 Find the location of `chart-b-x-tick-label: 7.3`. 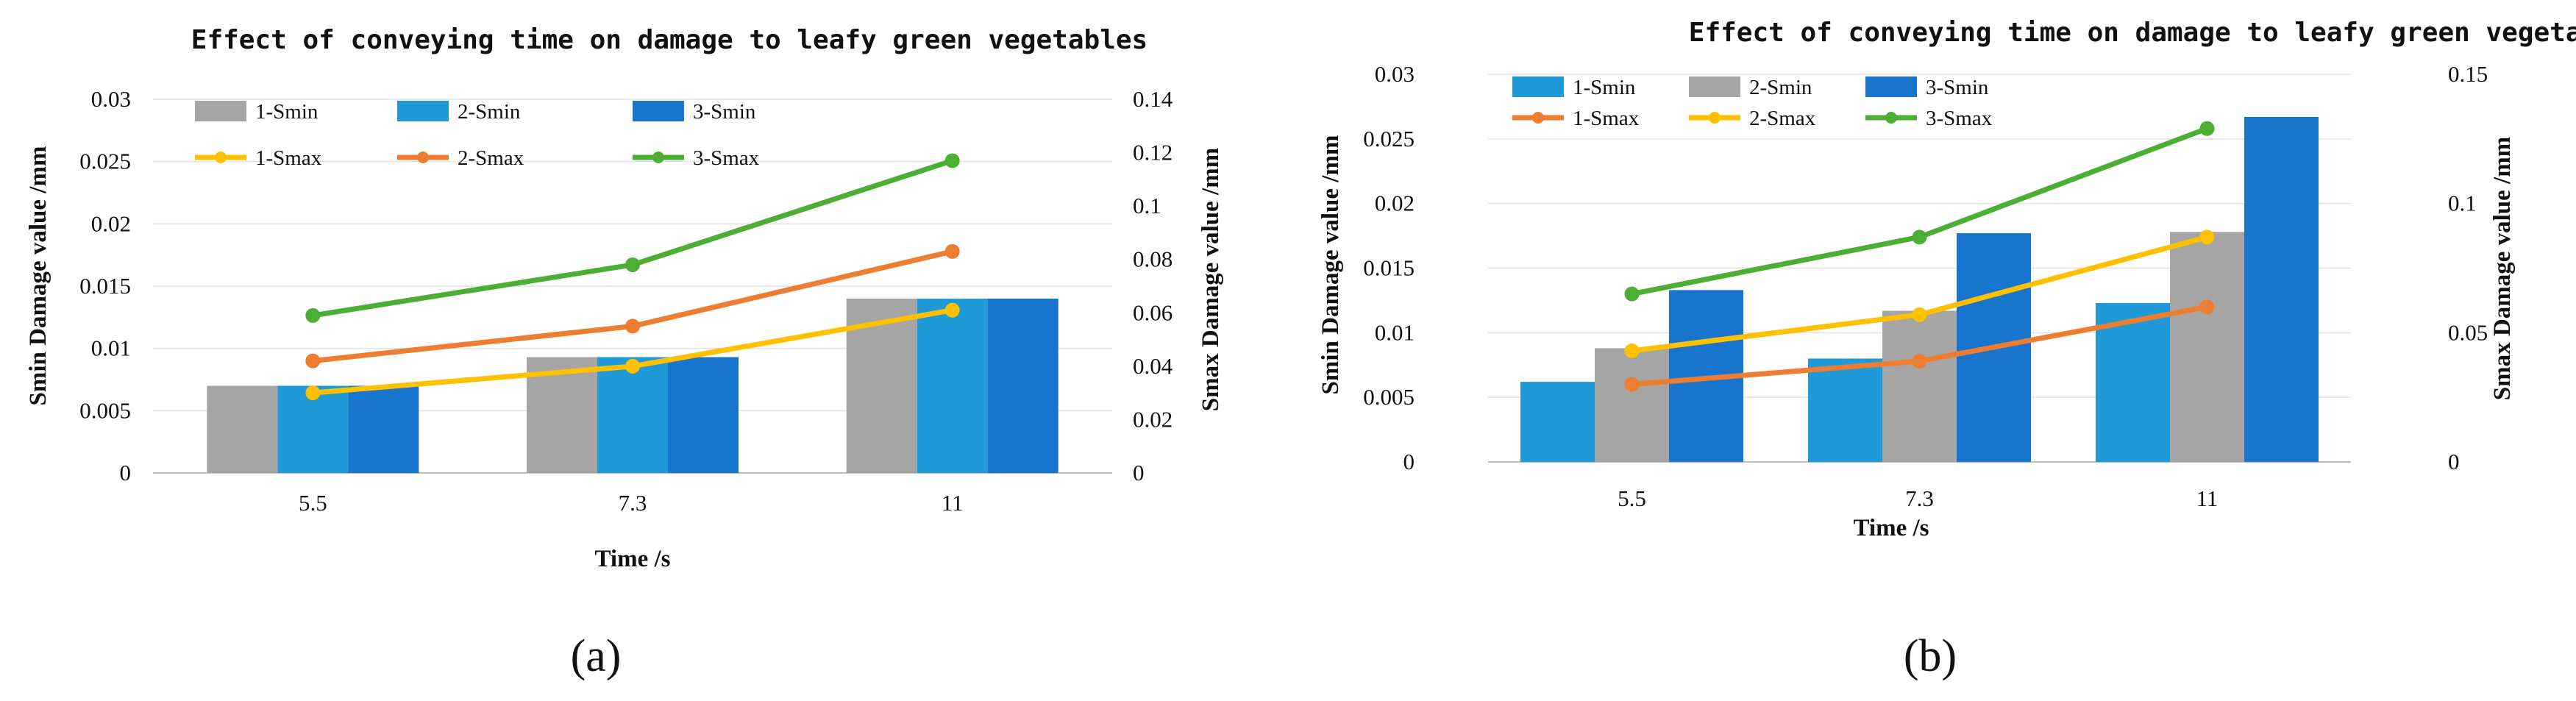

chart-b-x-tick-label: 7.3 is located at coordinates (1919, 498).